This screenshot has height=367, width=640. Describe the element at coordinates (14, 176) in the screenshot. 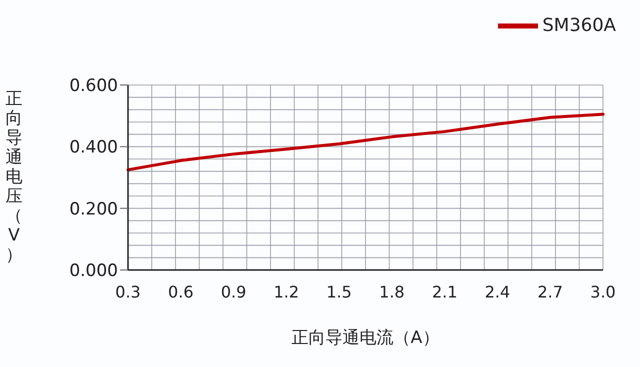

I see `text: 正向导通电压（V）` at that location.